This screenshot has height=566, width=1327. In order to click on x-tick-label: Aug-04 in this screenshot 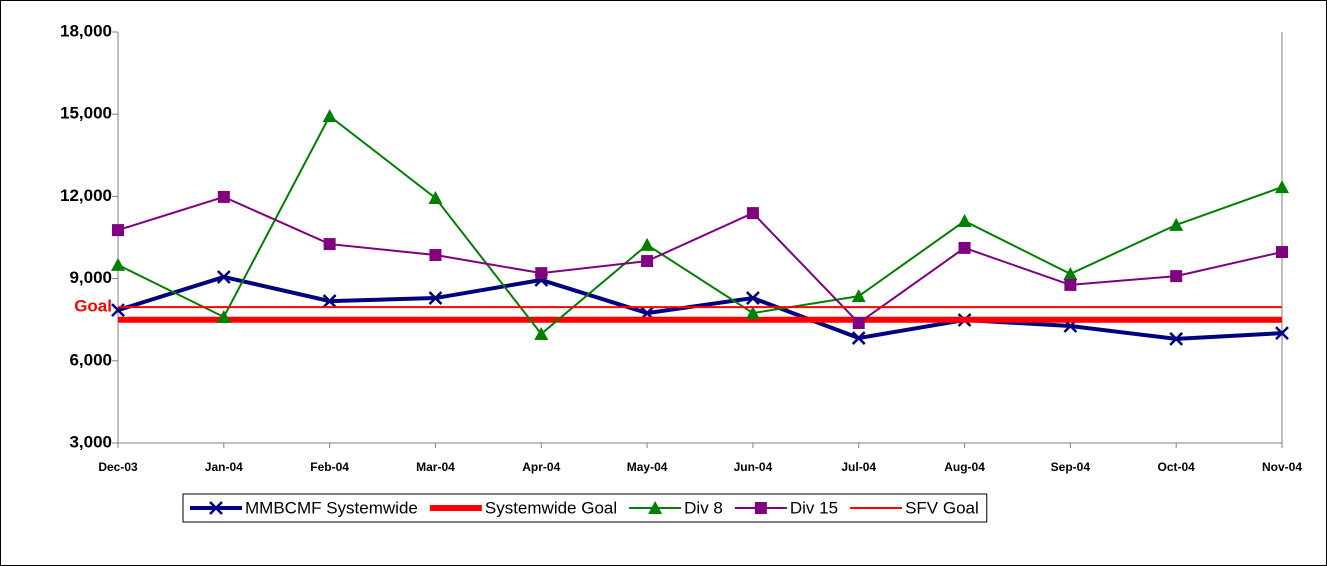, I will do `click(964, 467)`.